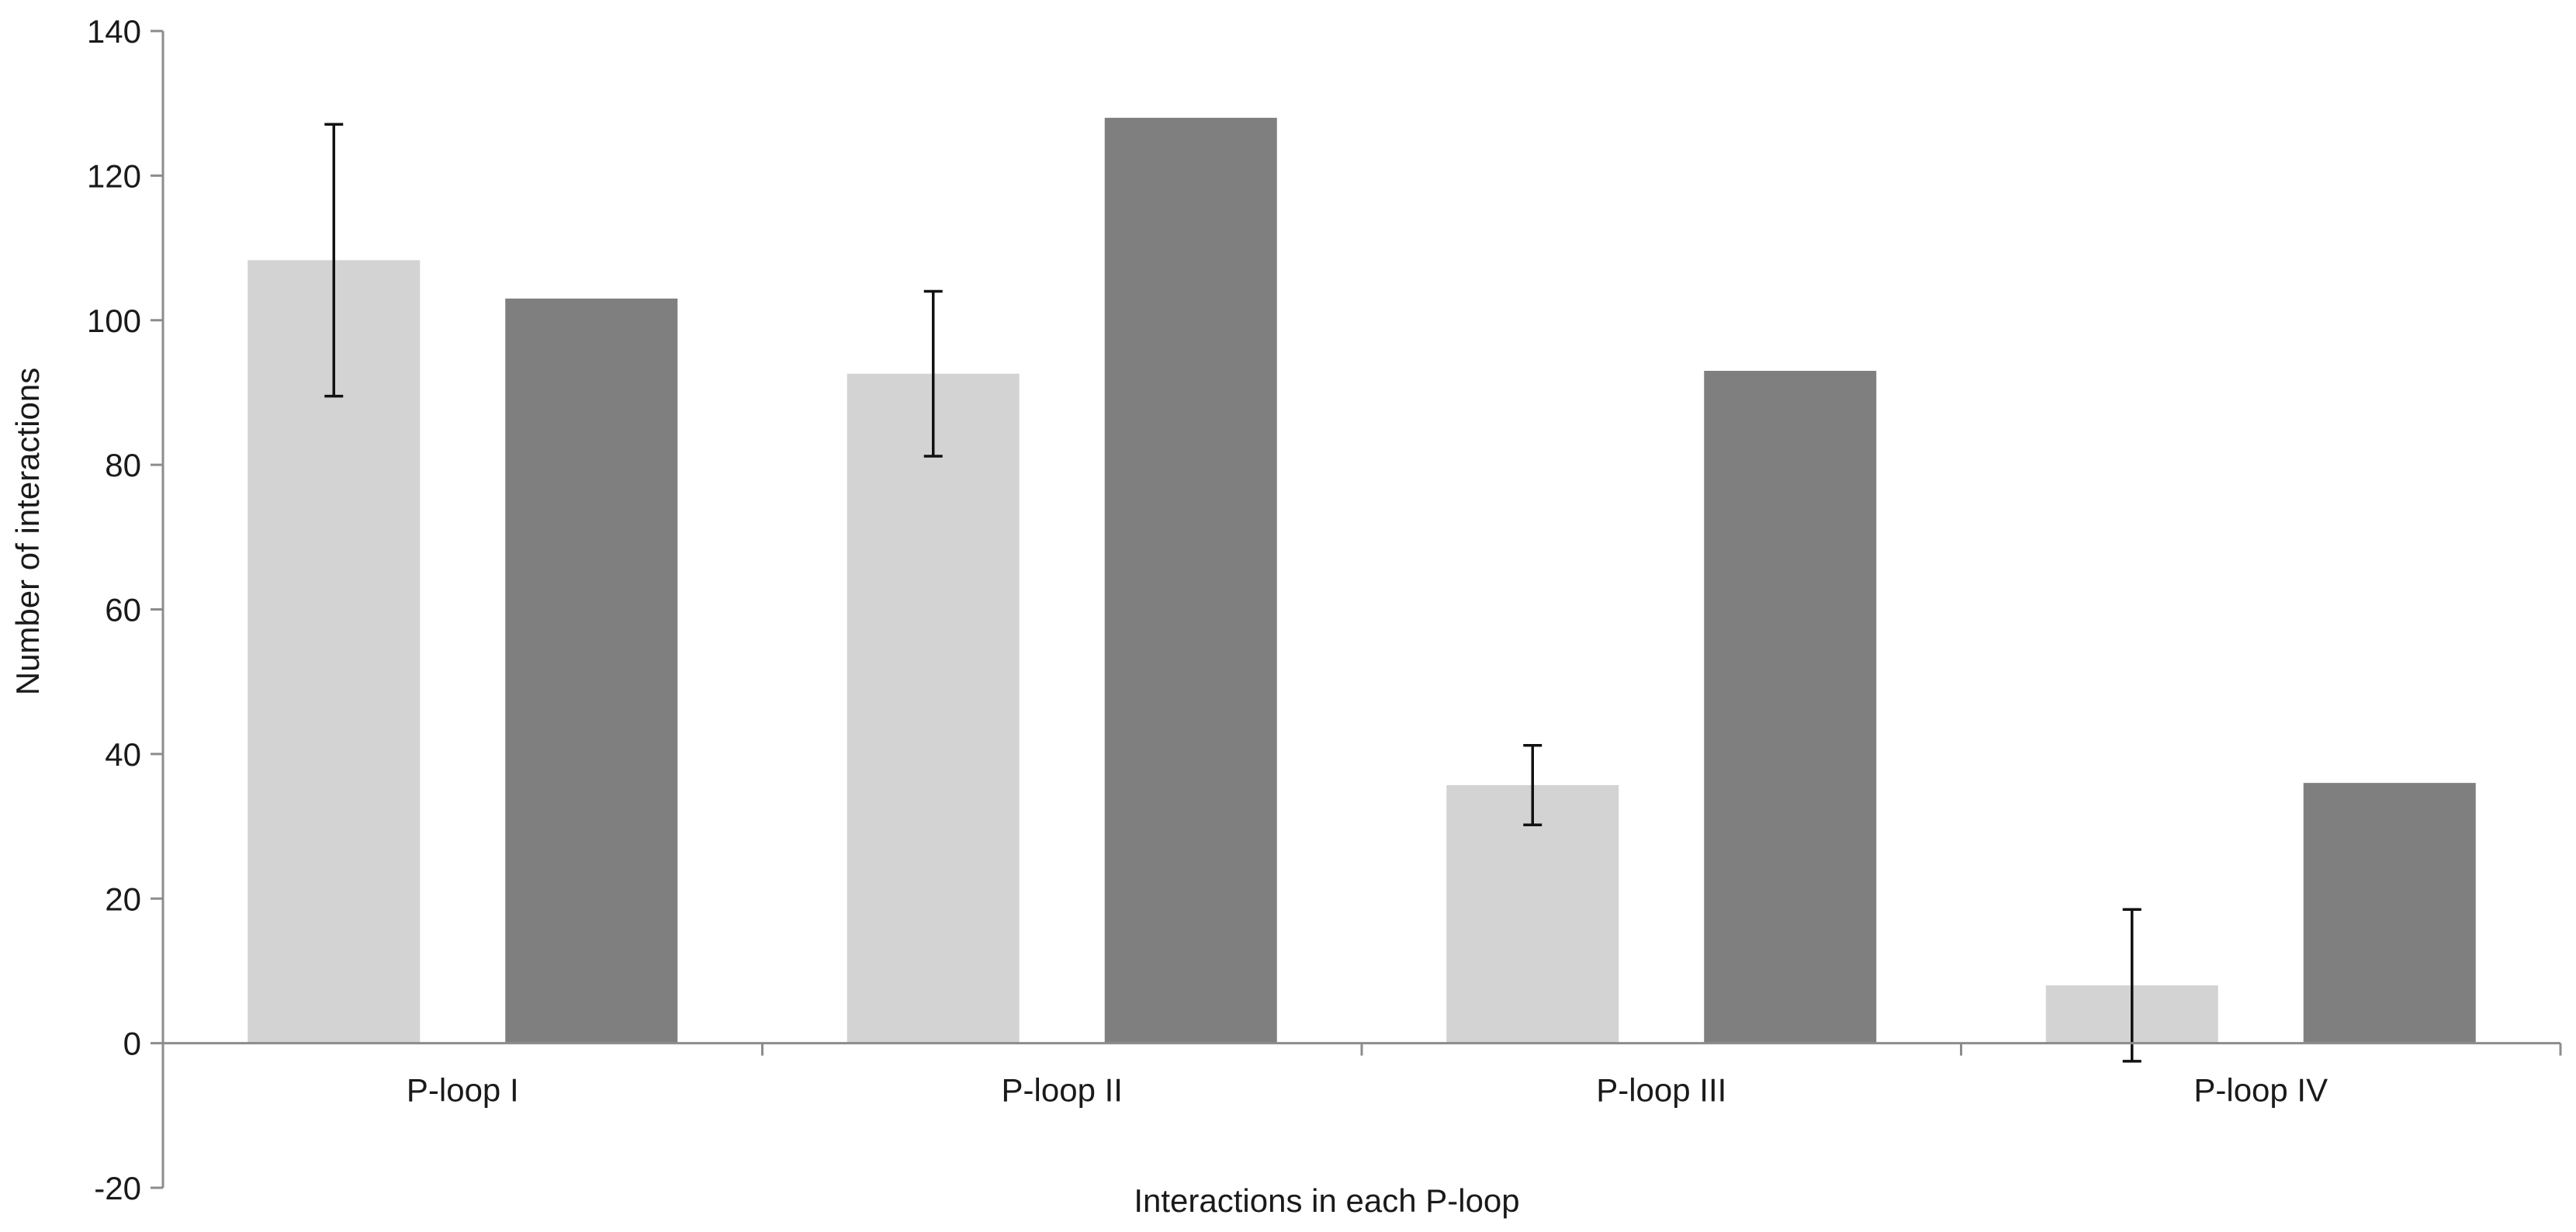 The width and height of the screenshot is (2576, 1232). What do you see at coordinates (114, 175) in the screenshot?
I see `y-tick-label: 120` at bounding box center [114, 175].